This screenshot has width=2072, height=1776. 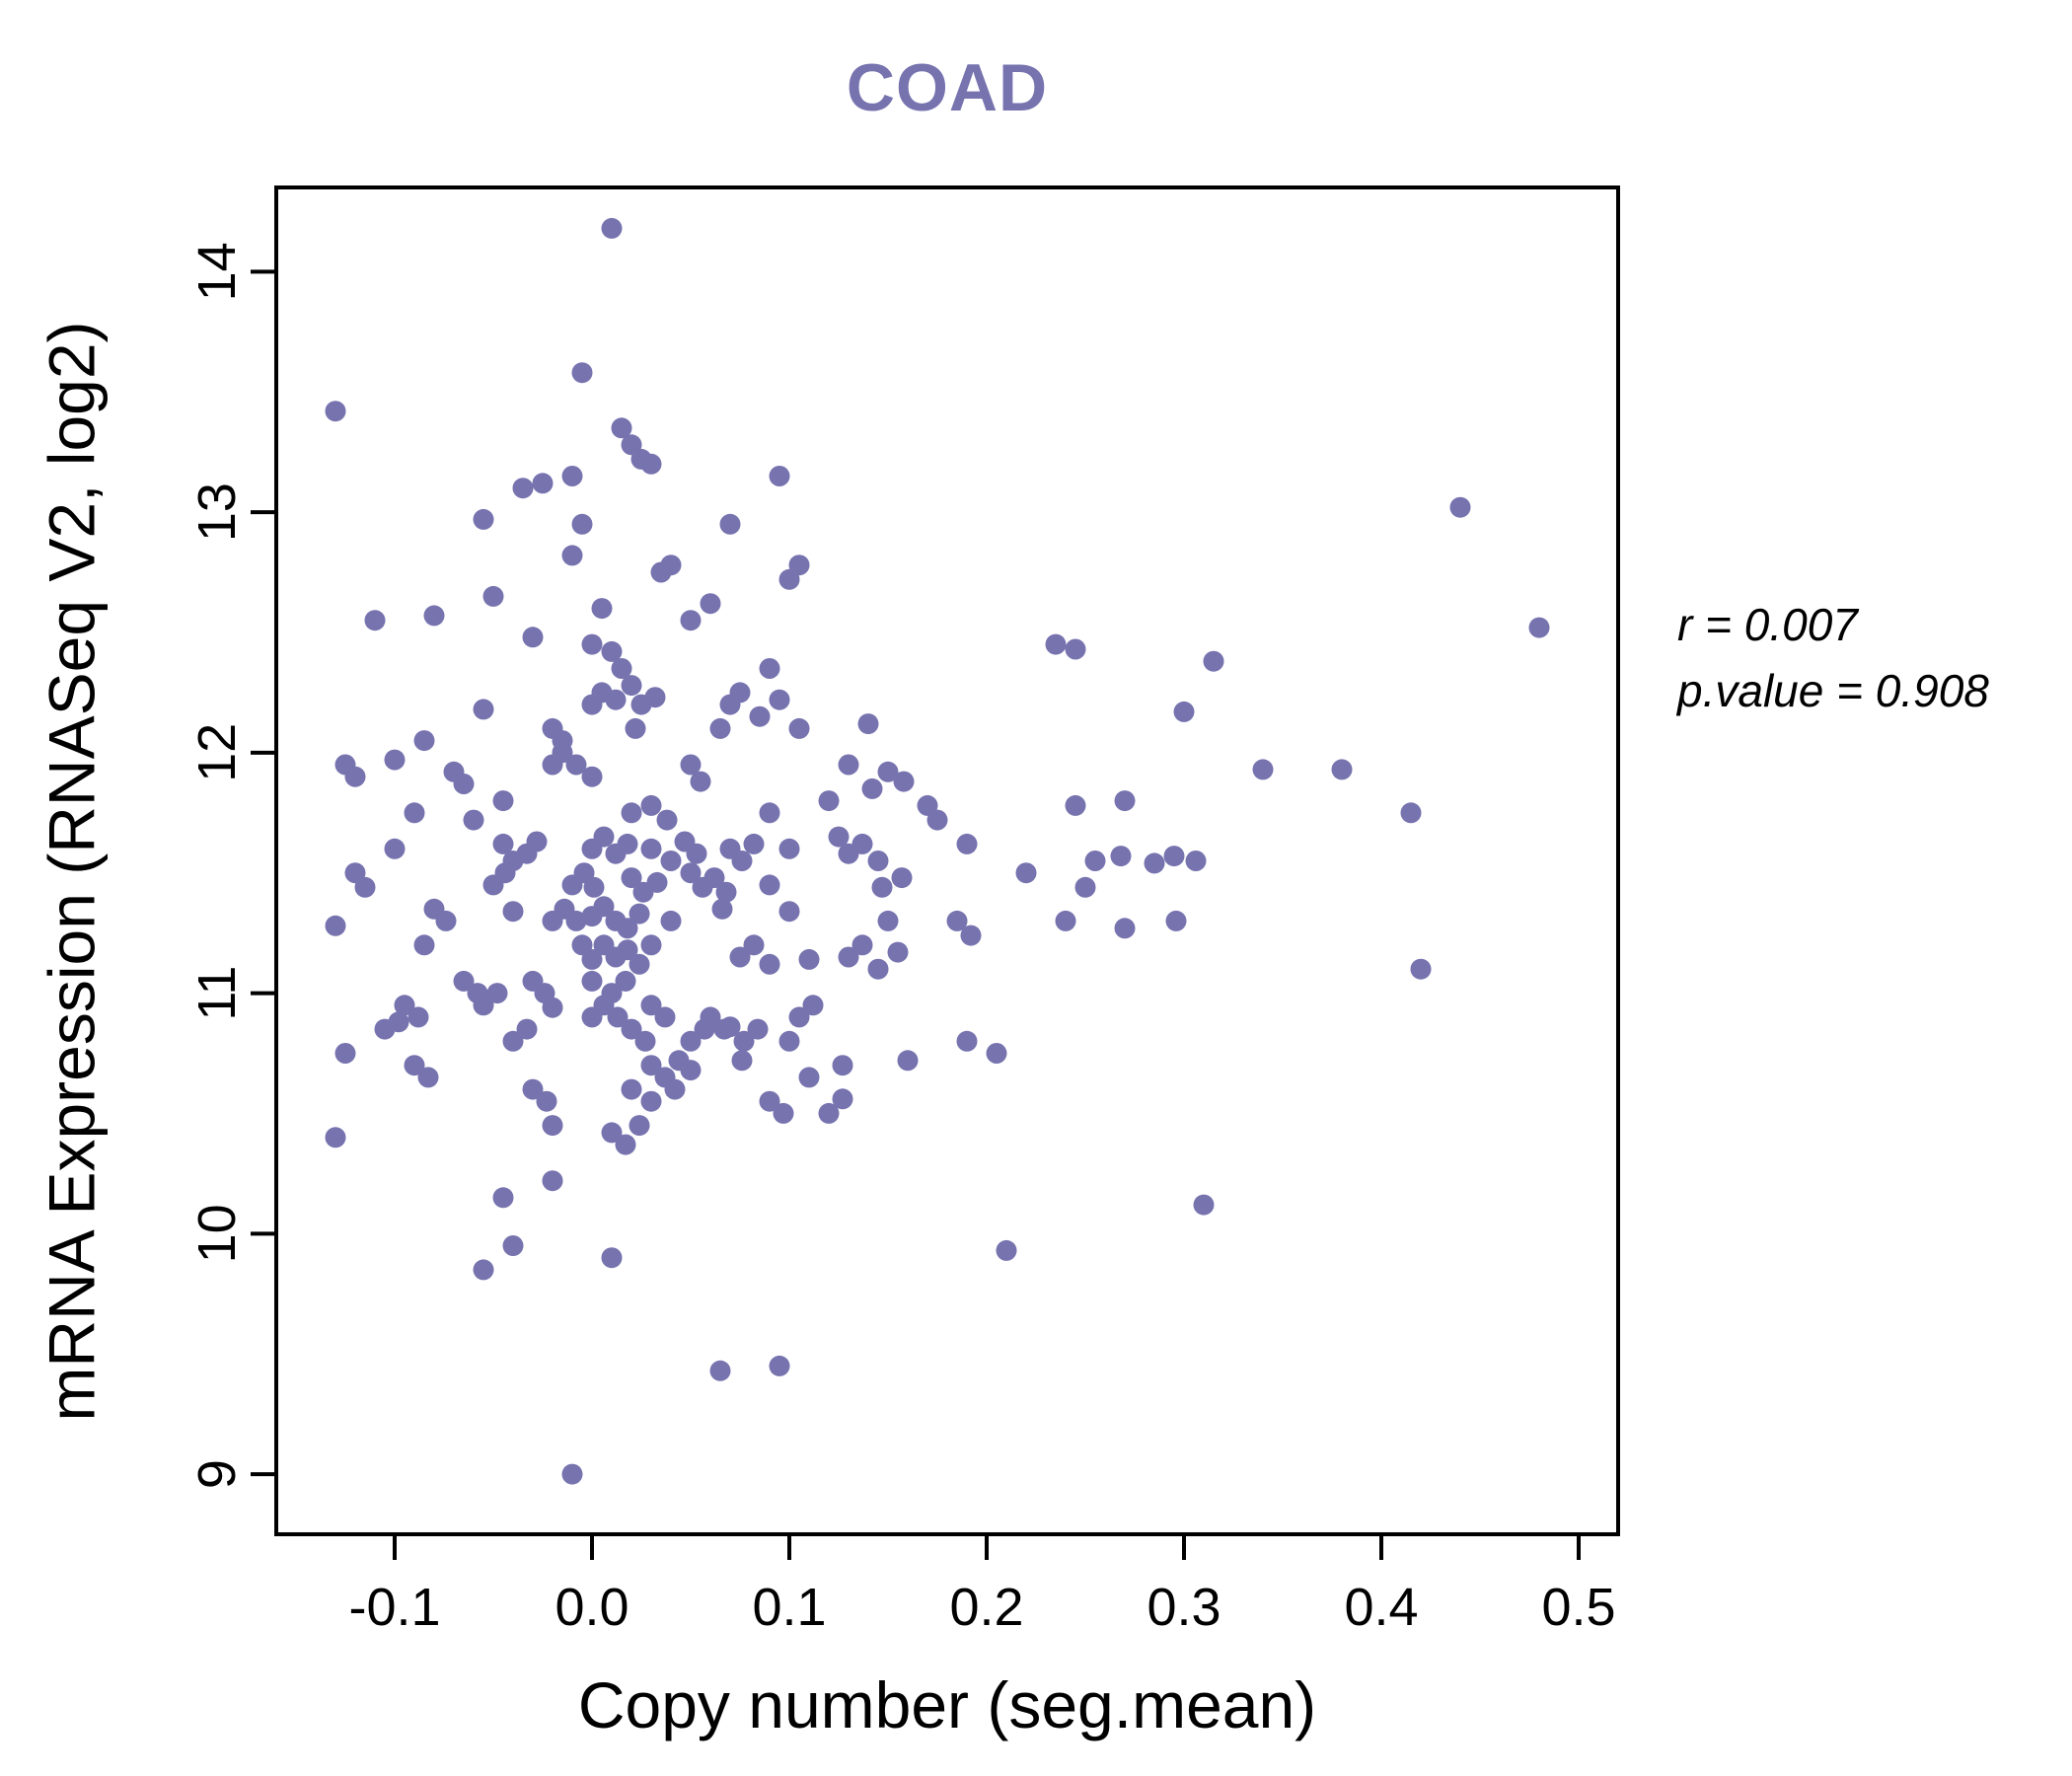 What do you see at coordinates (1833, 690) in the screenshot?
I see `stats-p-value: p.value = 0.908` at bounding box center [1833, 690].